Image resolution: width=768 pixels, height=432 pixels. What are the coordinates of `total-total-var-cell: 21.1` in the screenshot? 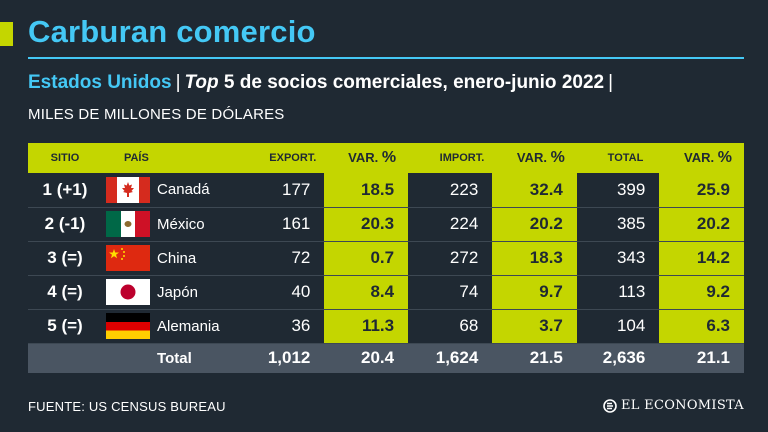 It's located at (713, 358).